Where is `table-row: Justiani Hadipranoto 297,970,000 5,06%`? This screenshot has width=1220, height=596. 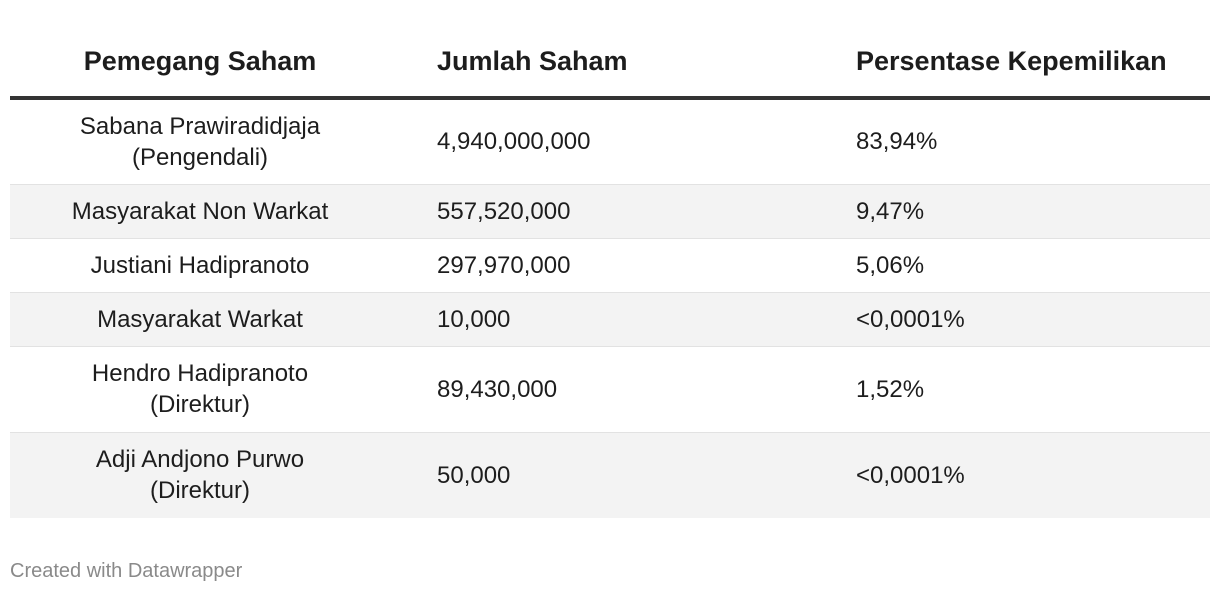 table-row: Justiani Hadipranoto 297,970,000 5,06% is located at coordinates (610, 265).